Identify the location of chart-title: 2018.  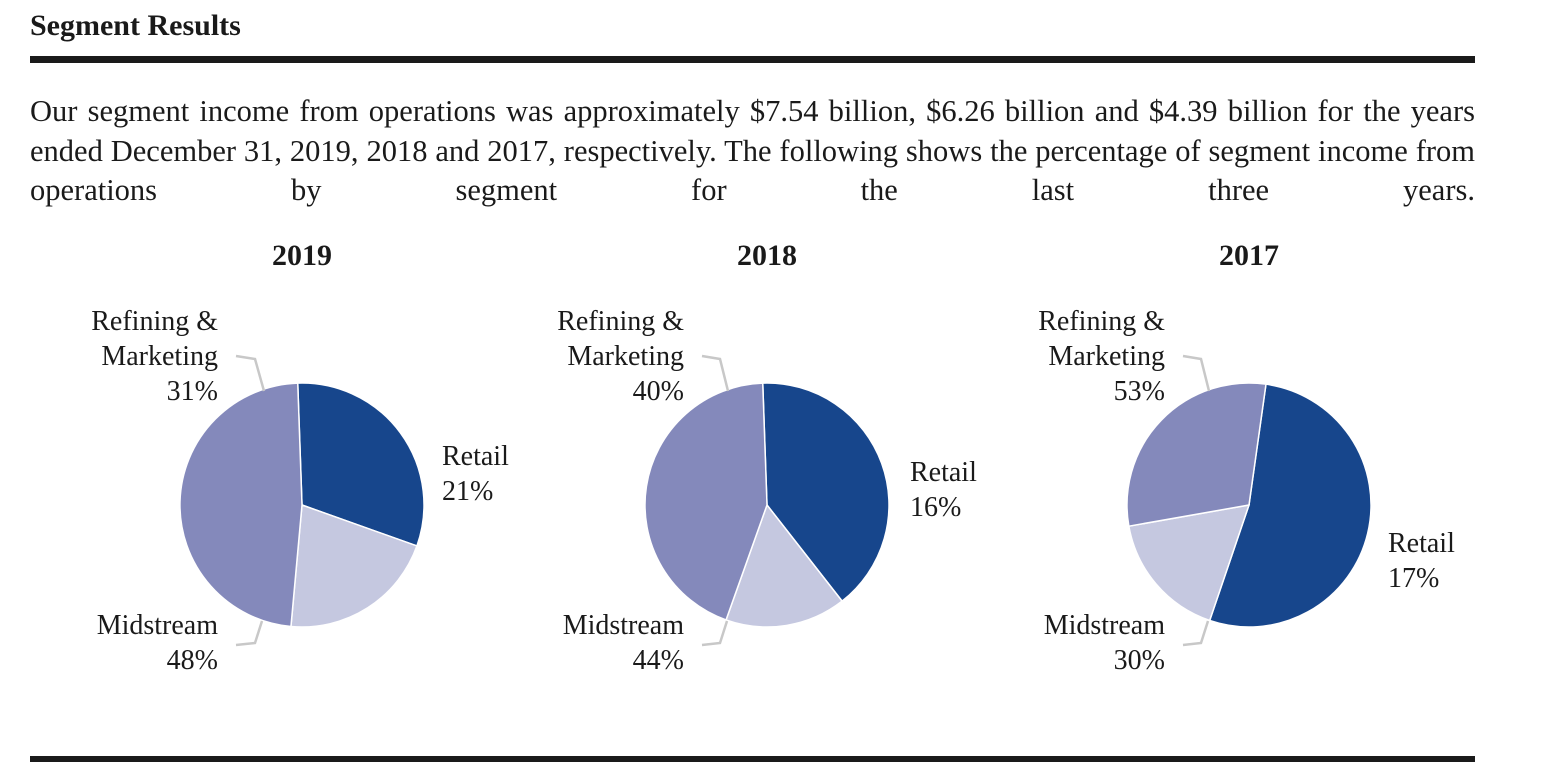
(767, 255).